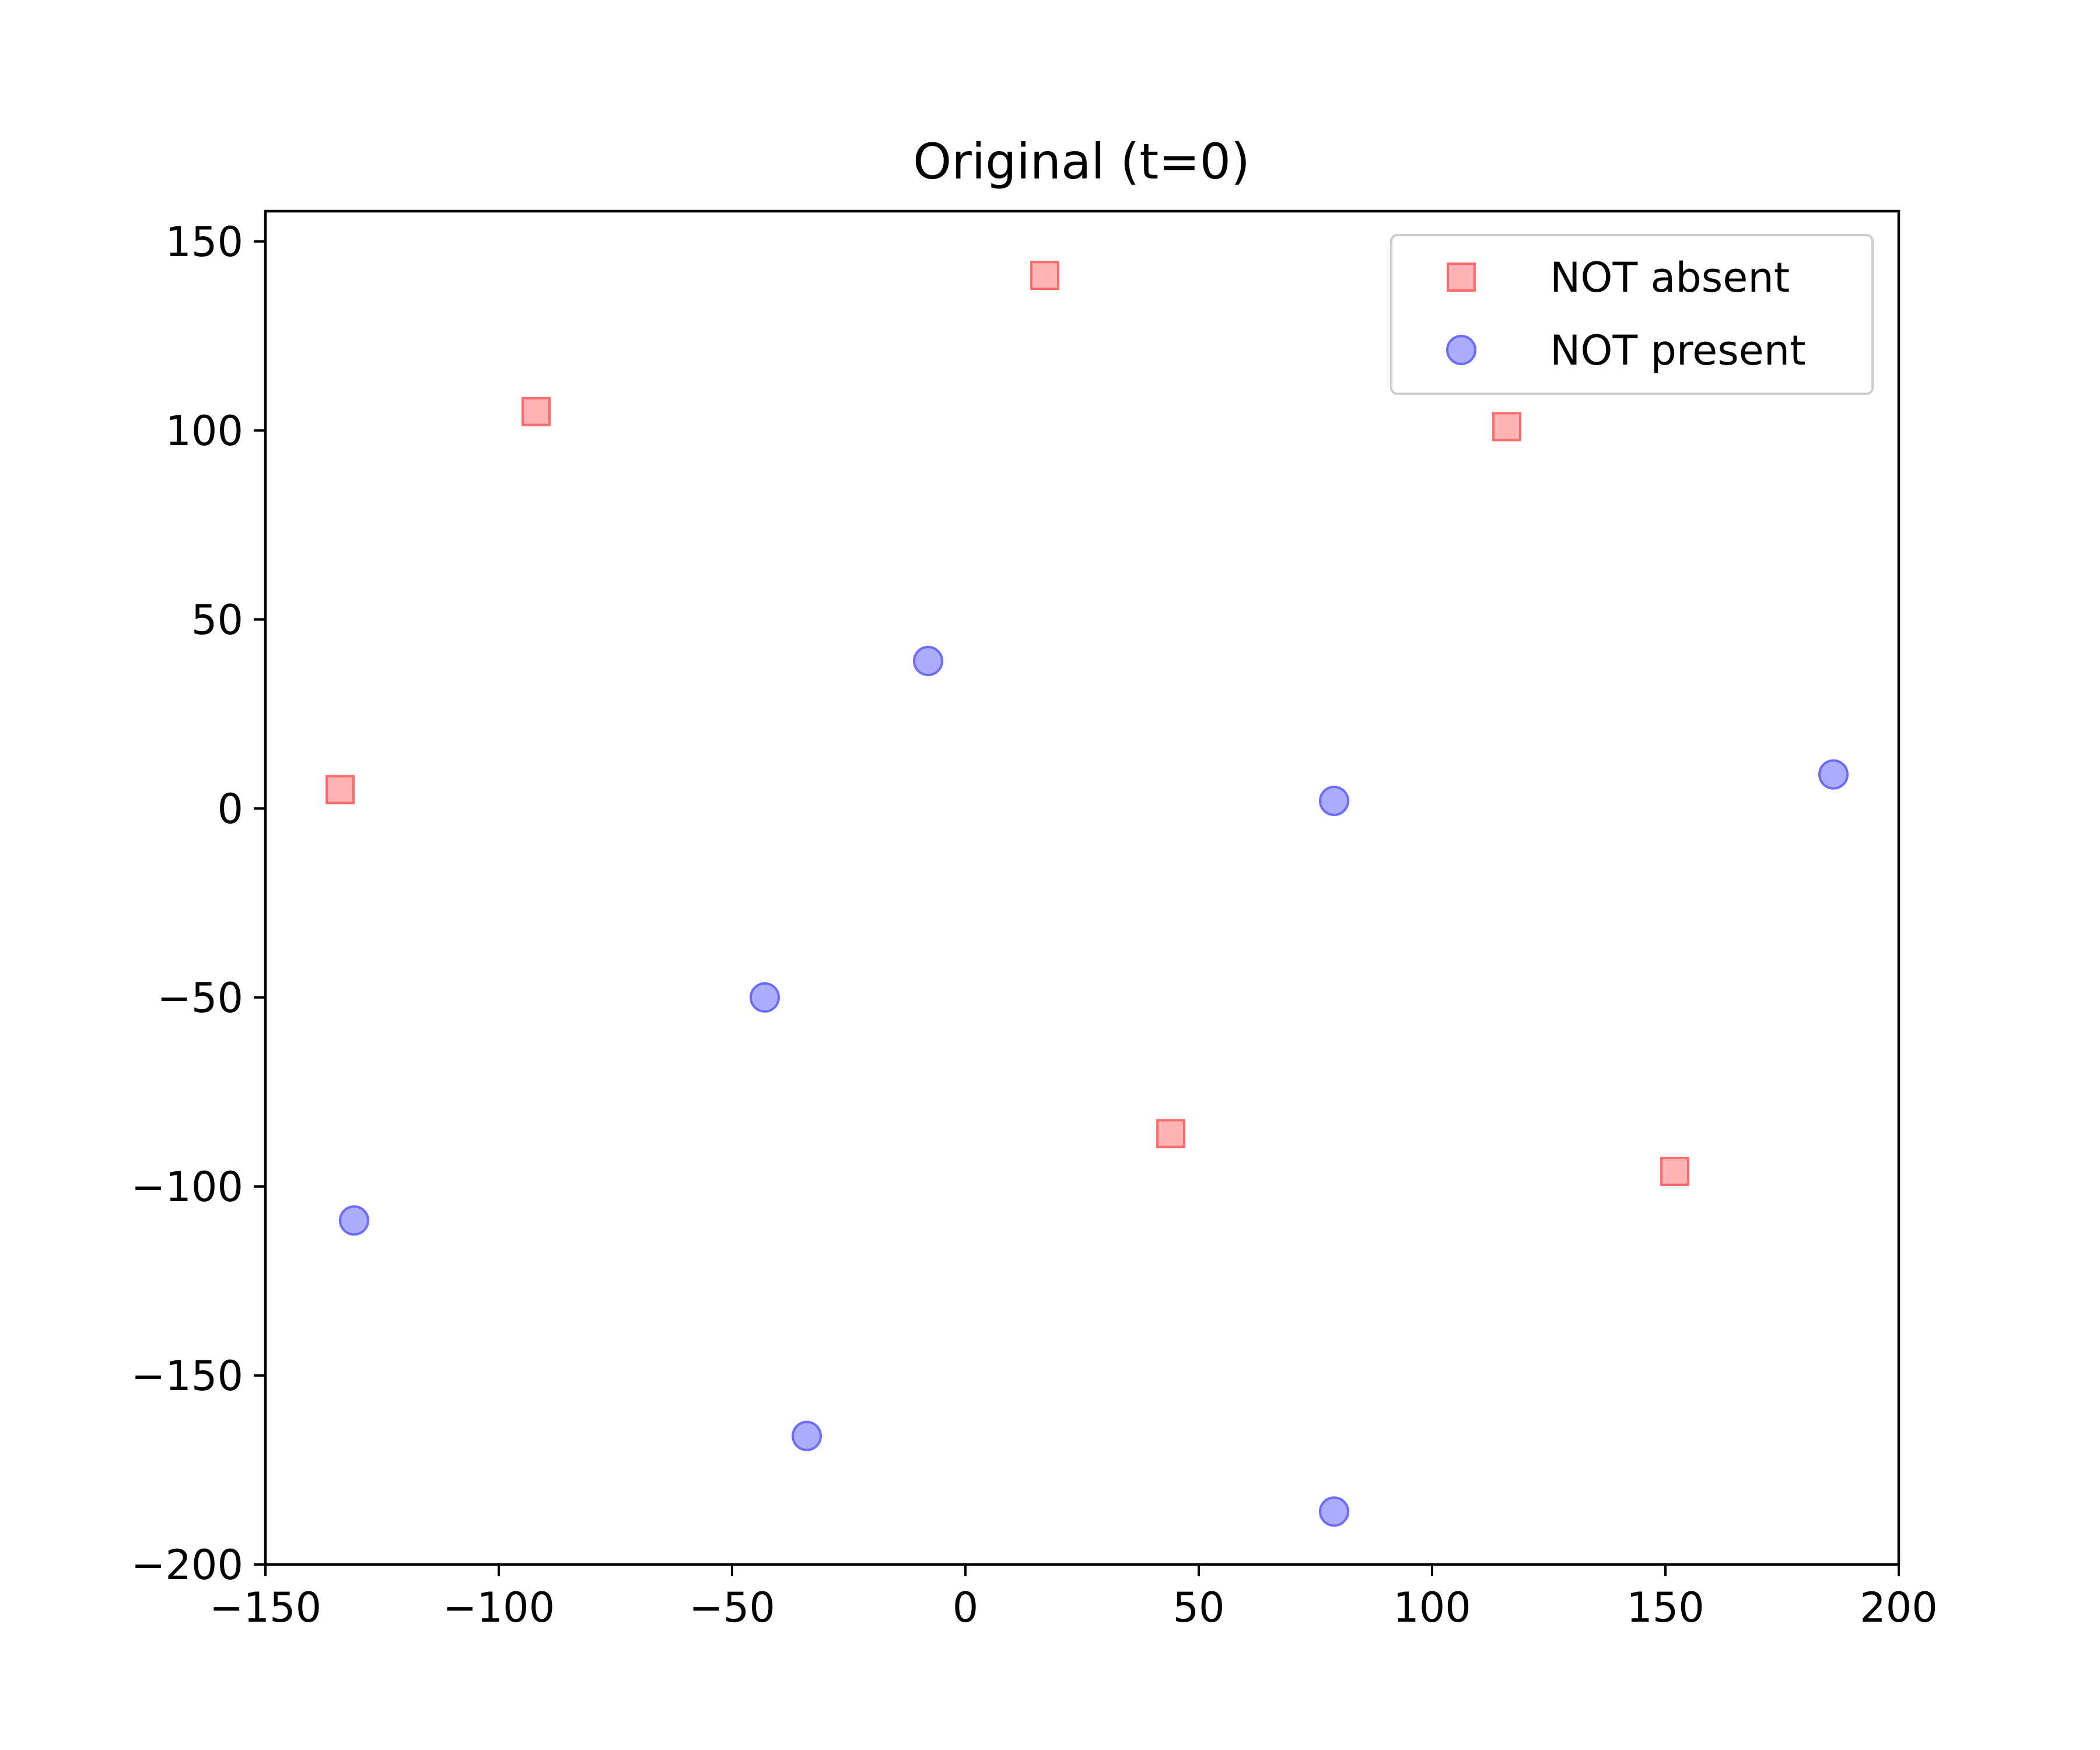 The width and height of the screenshot is (2100, 1750). Describe the element at coordinates (1665, 1608) in the screenshot. I see `x-tick-label: 150` at that location.